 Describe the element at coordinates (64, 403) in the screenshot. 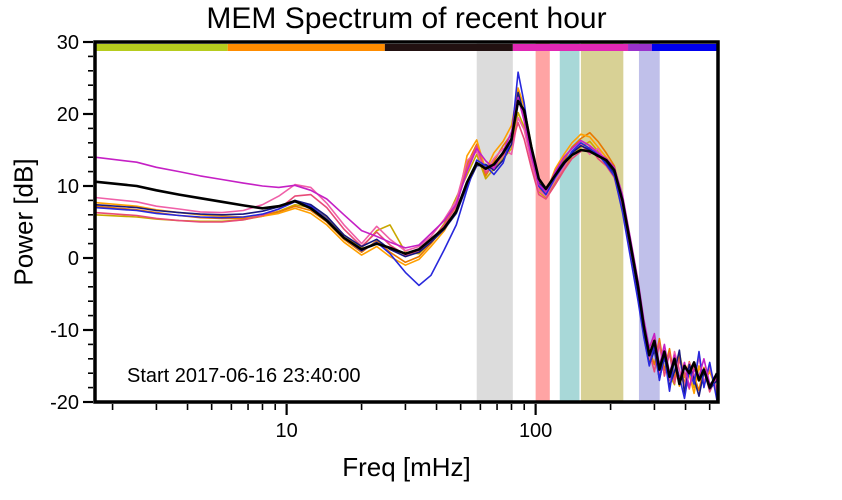

I see `svg-text: -20` at that location.